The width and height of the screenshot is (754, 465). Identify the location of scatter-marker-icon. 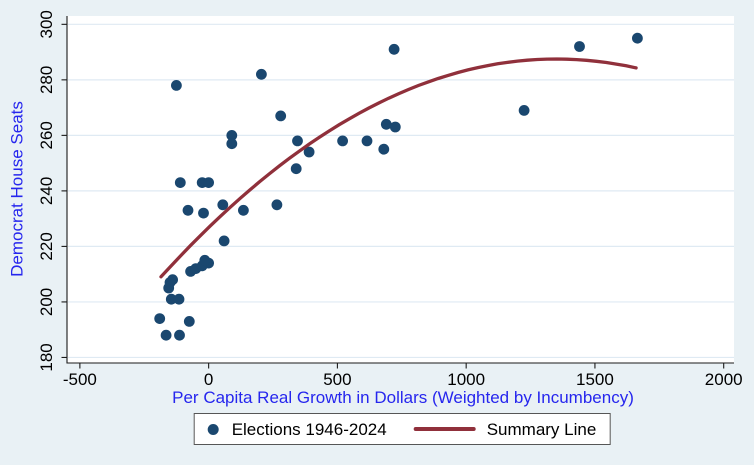
(213, 429).